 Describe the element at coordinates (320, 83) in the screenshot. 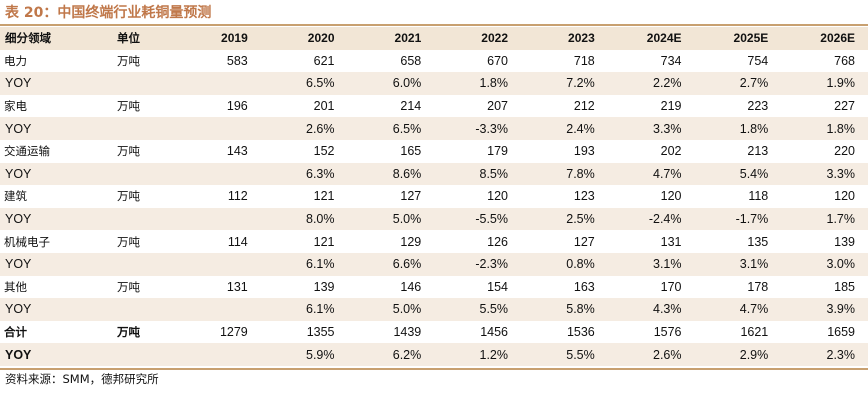

I see `yoy-cell: 6.5%` at that location.